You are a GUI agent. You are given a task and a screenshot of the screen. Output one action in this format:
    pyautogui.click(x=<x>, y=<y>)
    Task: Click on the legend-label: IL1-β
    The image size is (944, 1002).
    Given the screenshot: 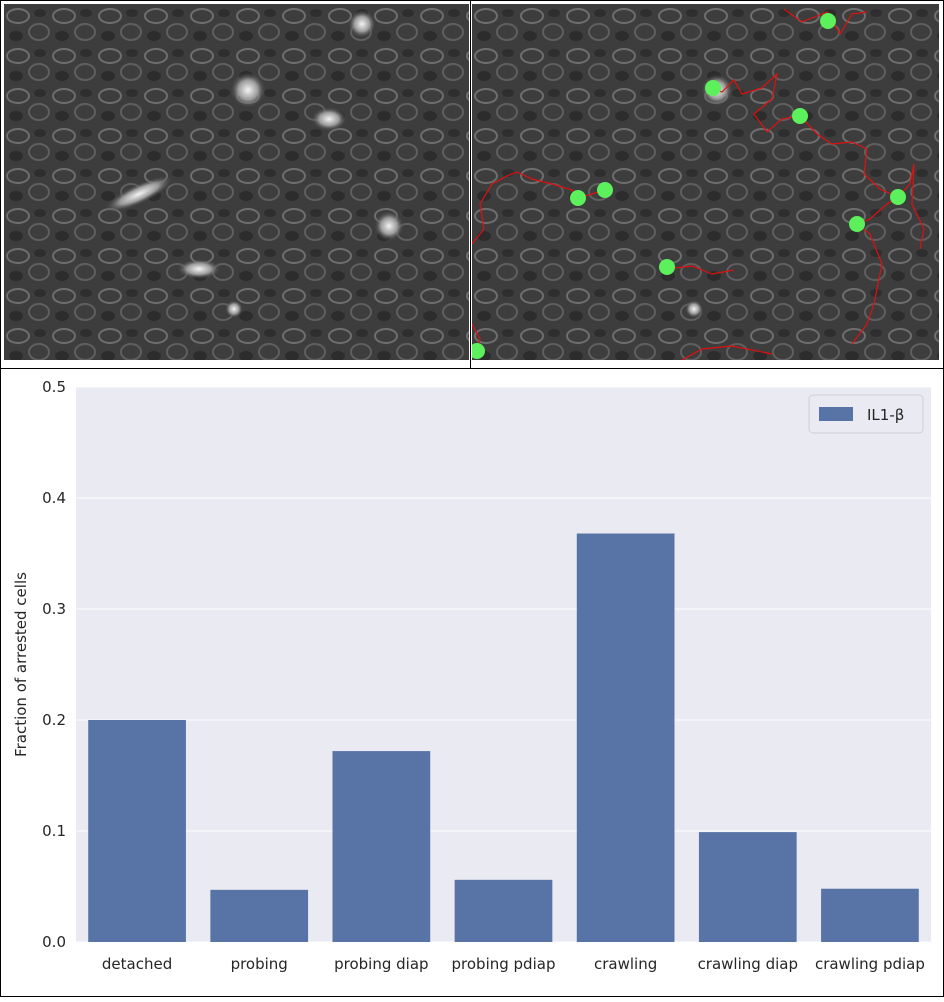 What is the action you would take?
    pyautogui.click(x=885, y=415)
    